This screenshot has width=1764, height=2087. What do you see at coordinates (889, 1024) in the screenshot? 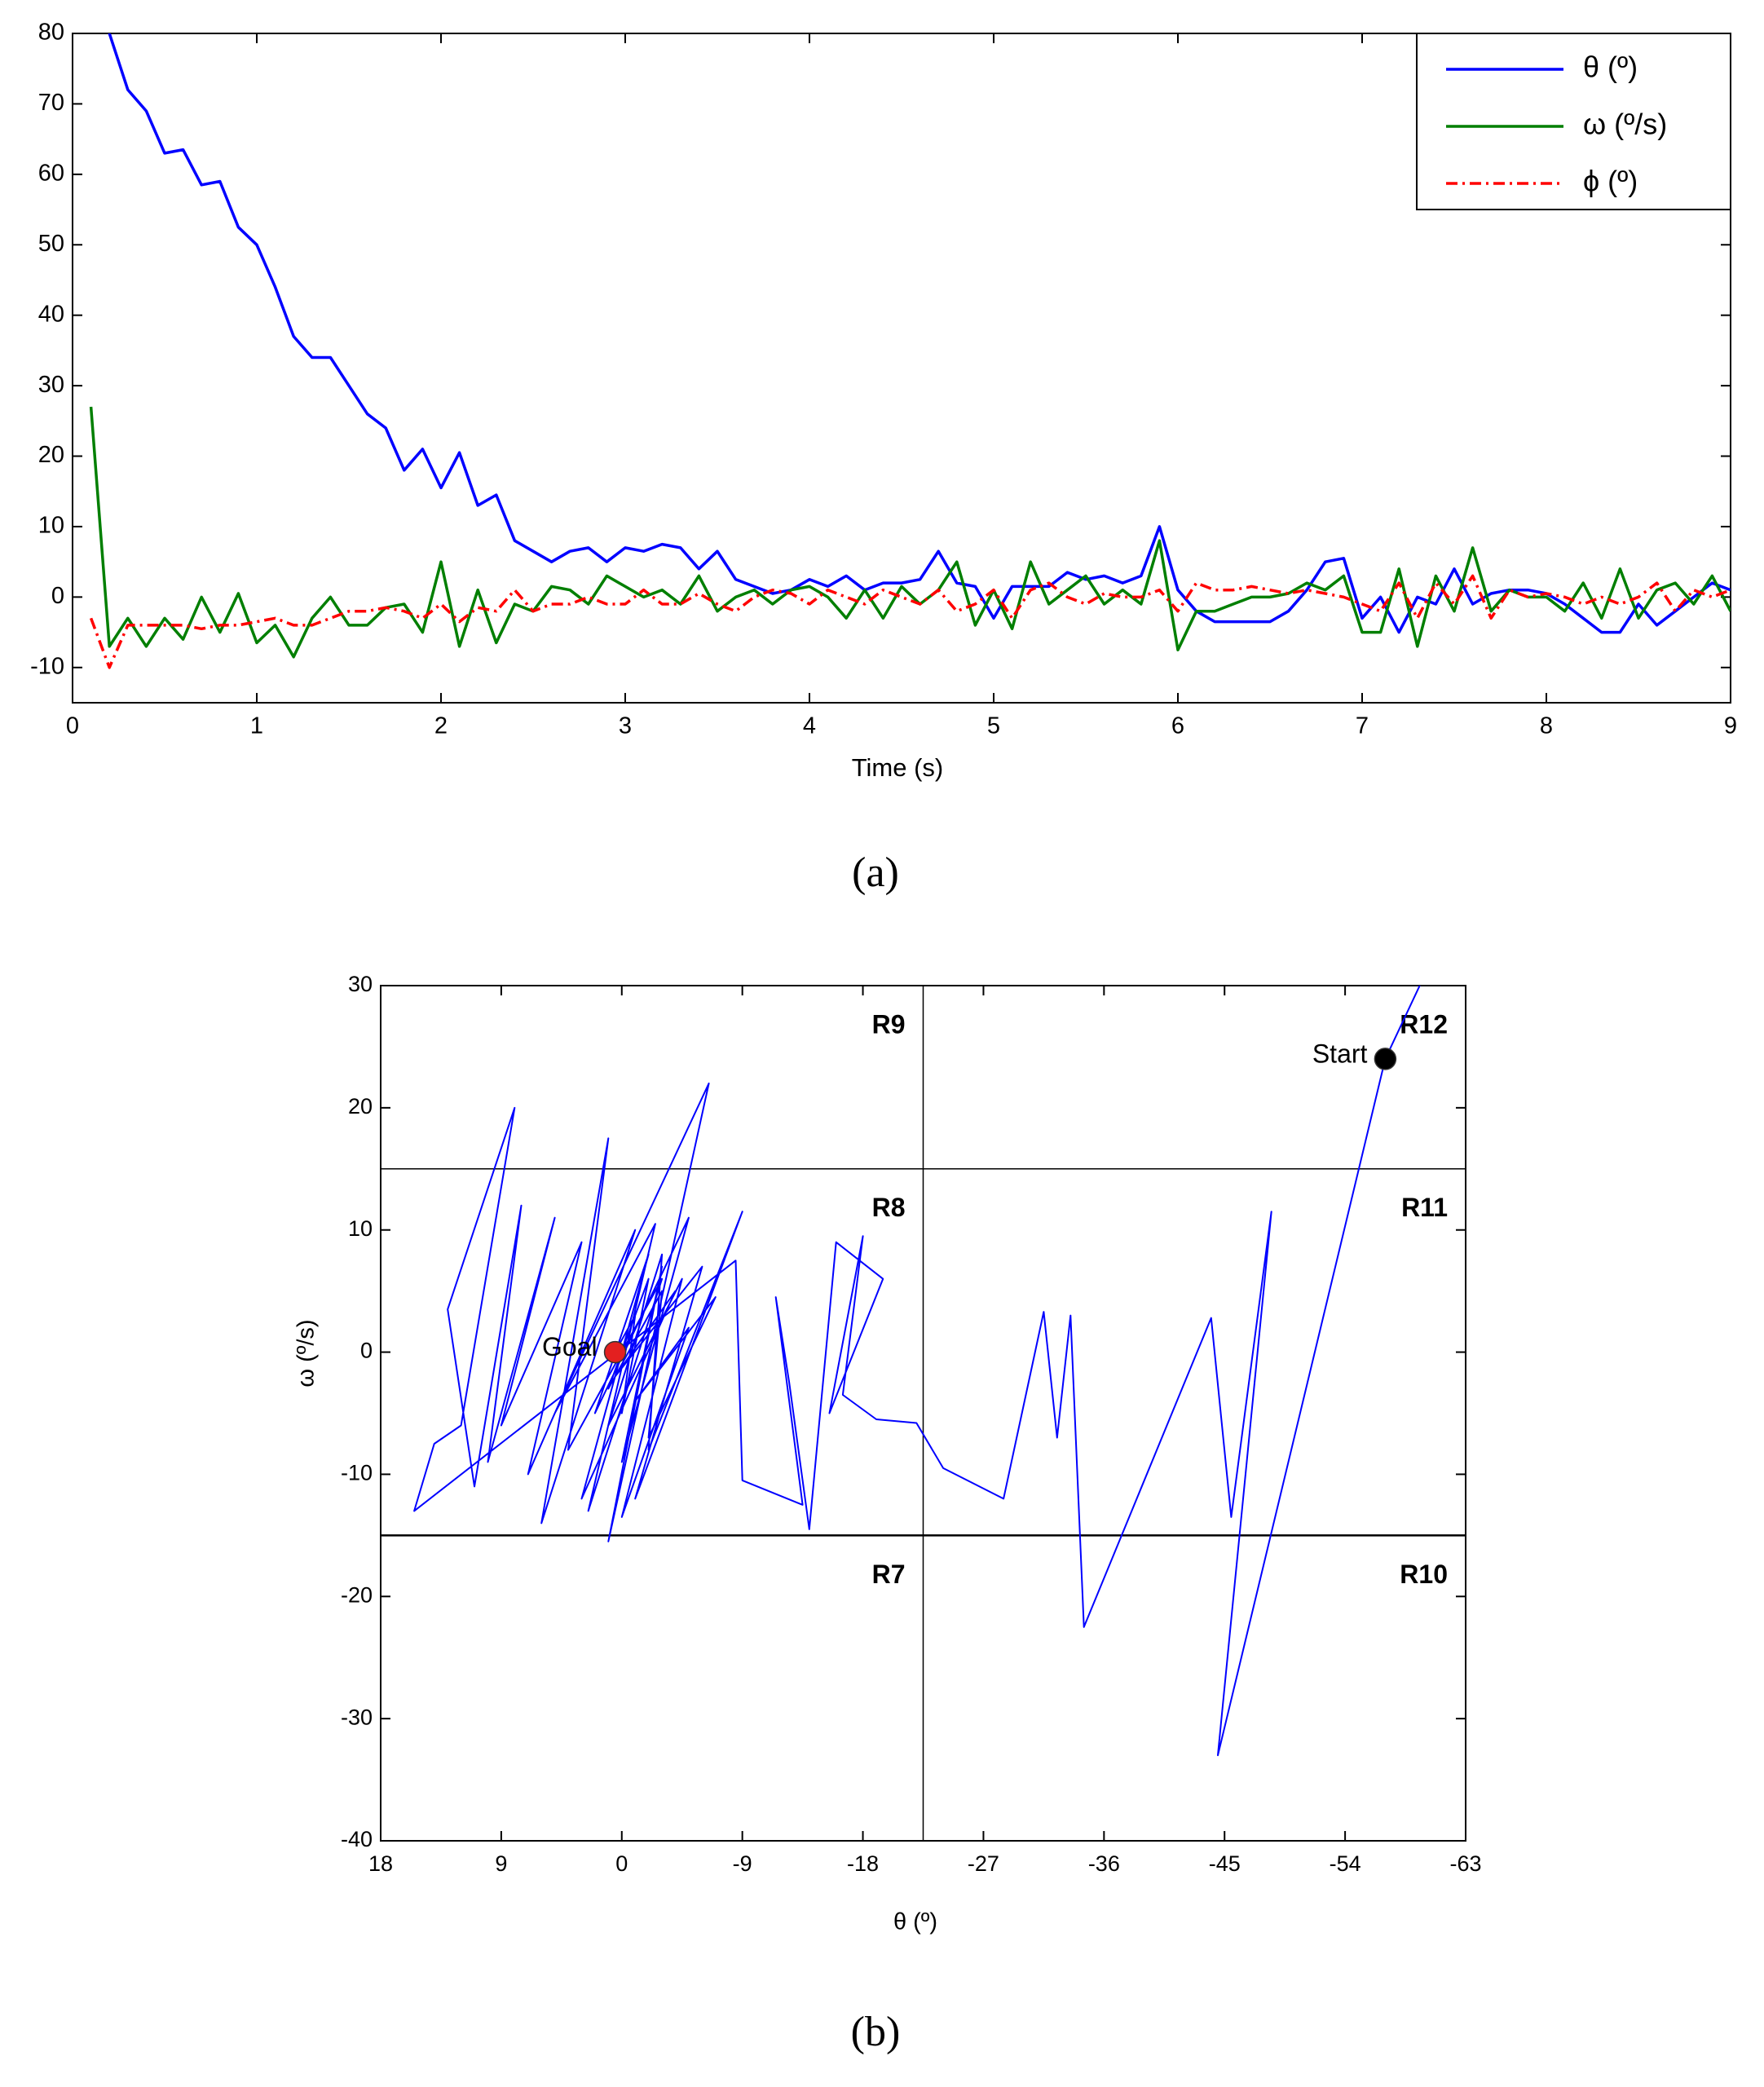
I see `region-label: R9` at bounding box center [889, 1024].